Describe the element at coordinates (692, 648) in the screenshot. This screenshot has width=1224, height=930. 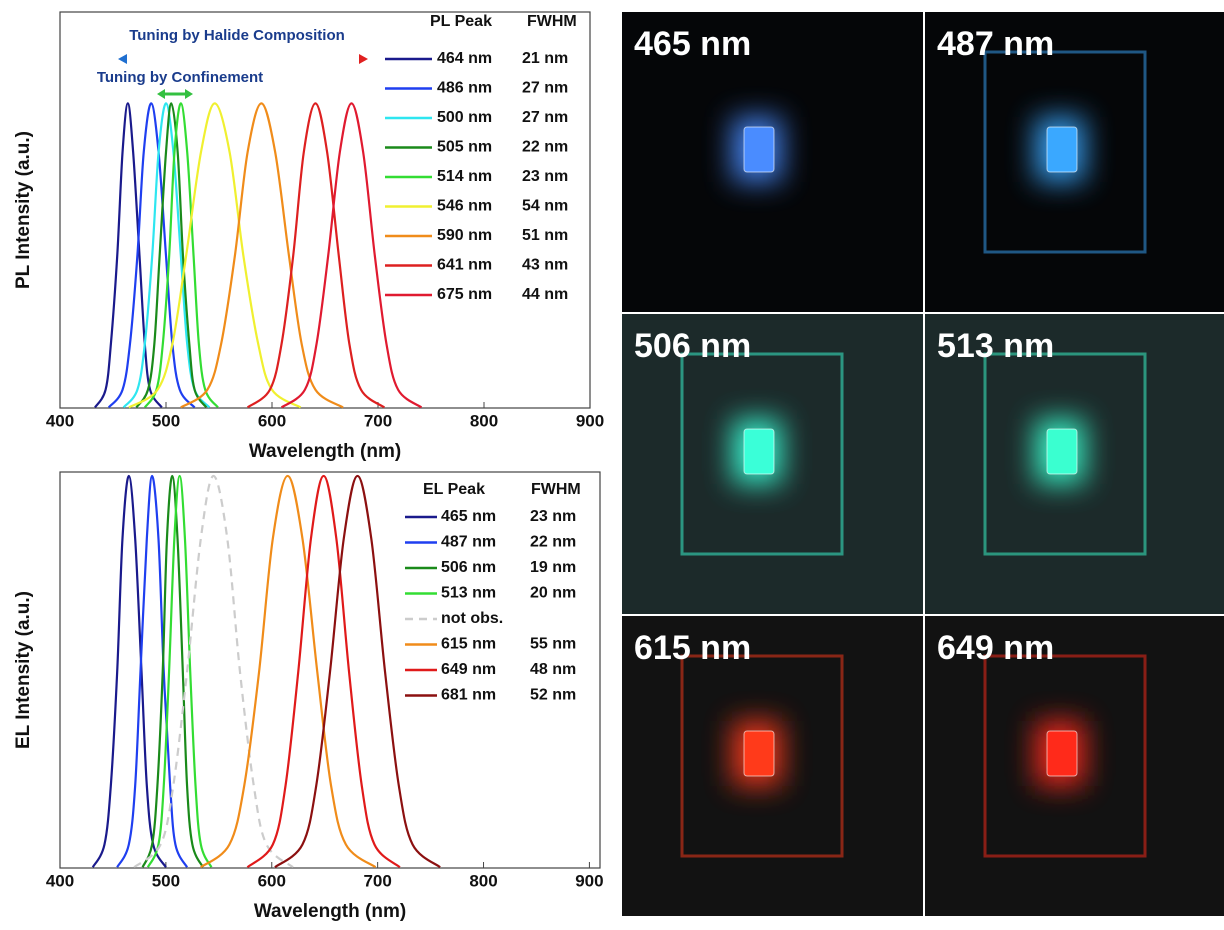
I see `photo-label: 615 nm` at that location.